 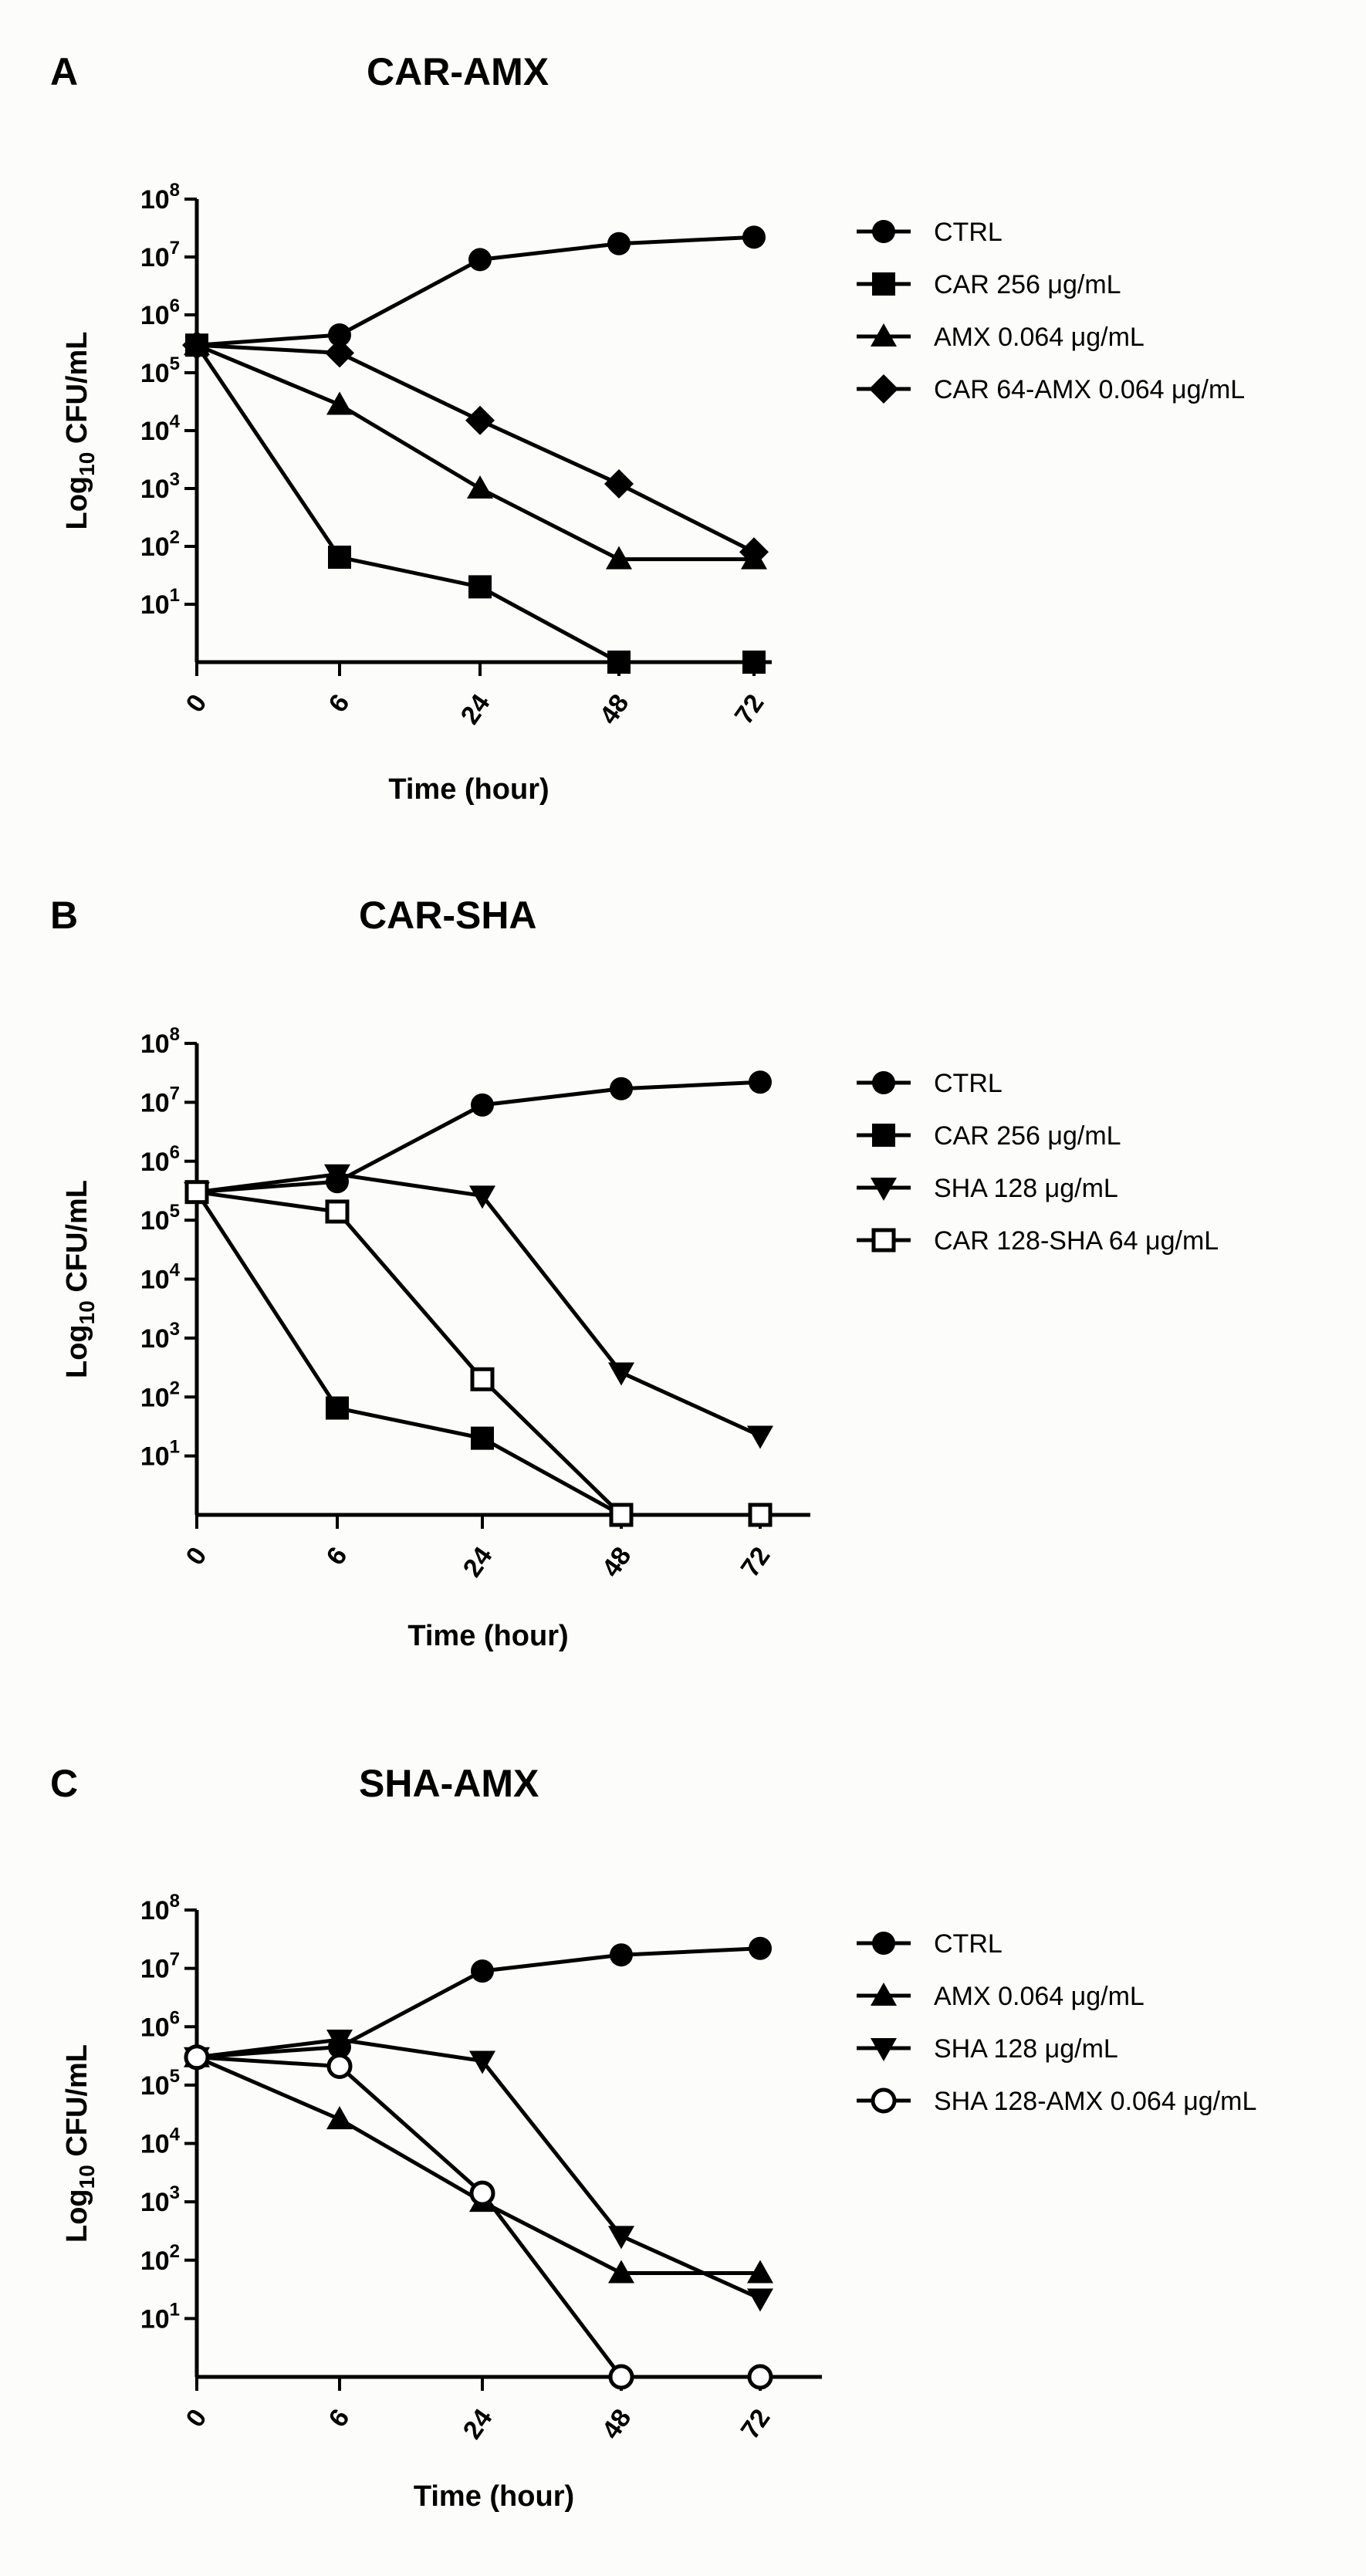 What do you see at coordinates (968, 1944) in the screenshot?
I see `legend-label-c-0: CTRL` at bounding box center [968, 1944].